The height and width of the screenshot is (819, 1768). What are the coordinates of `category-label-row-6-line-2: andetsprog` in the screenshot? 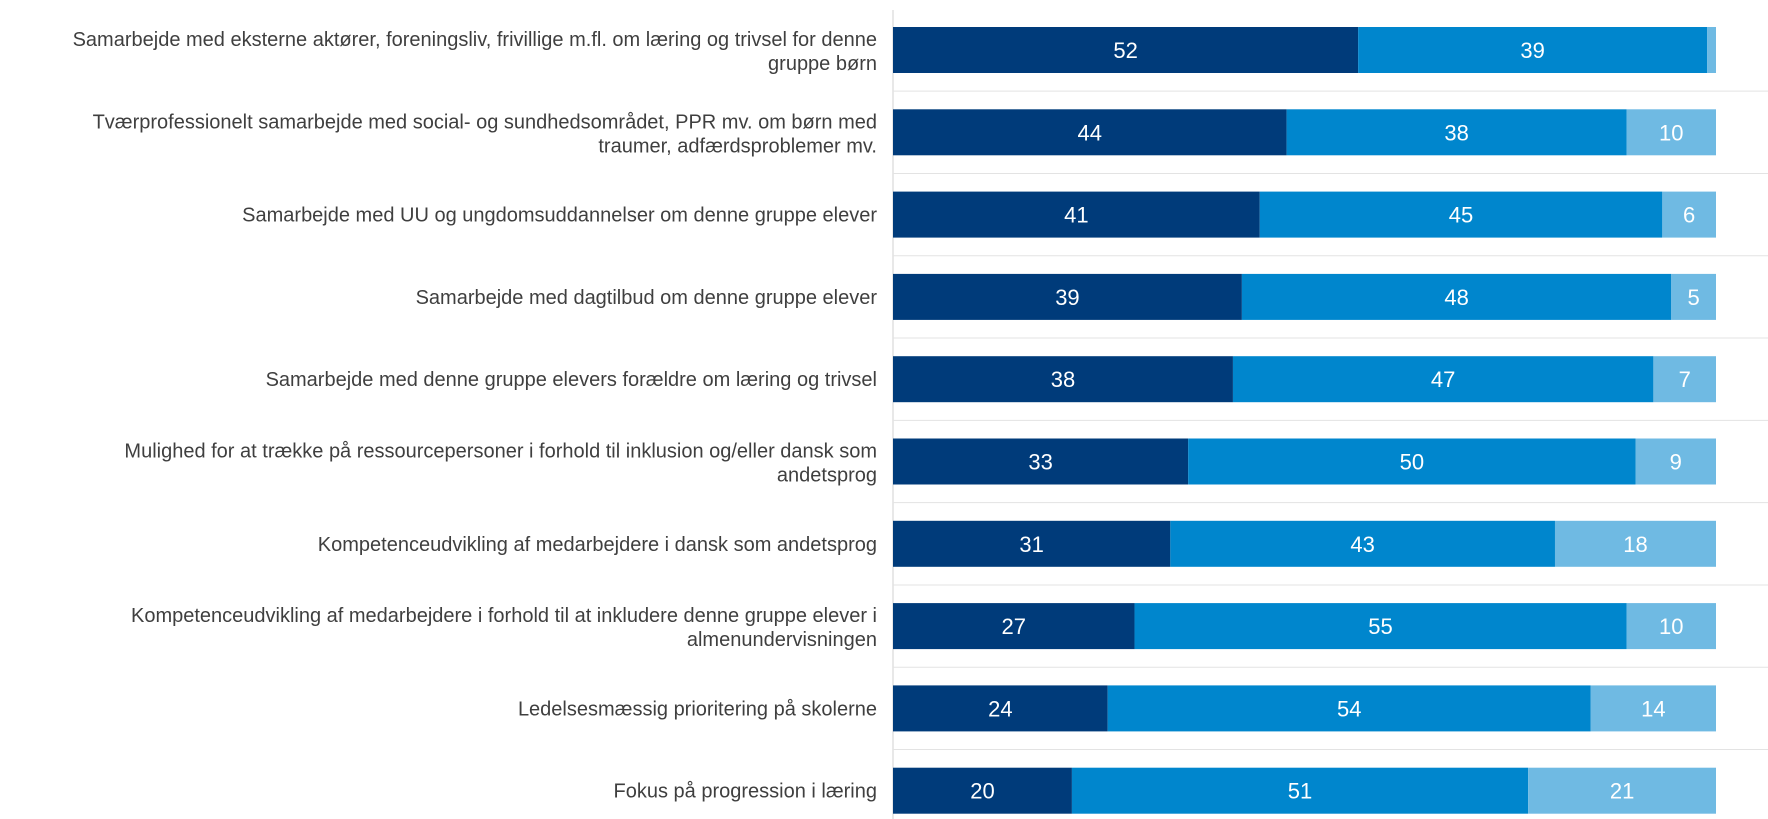 It's located at (827, 476).